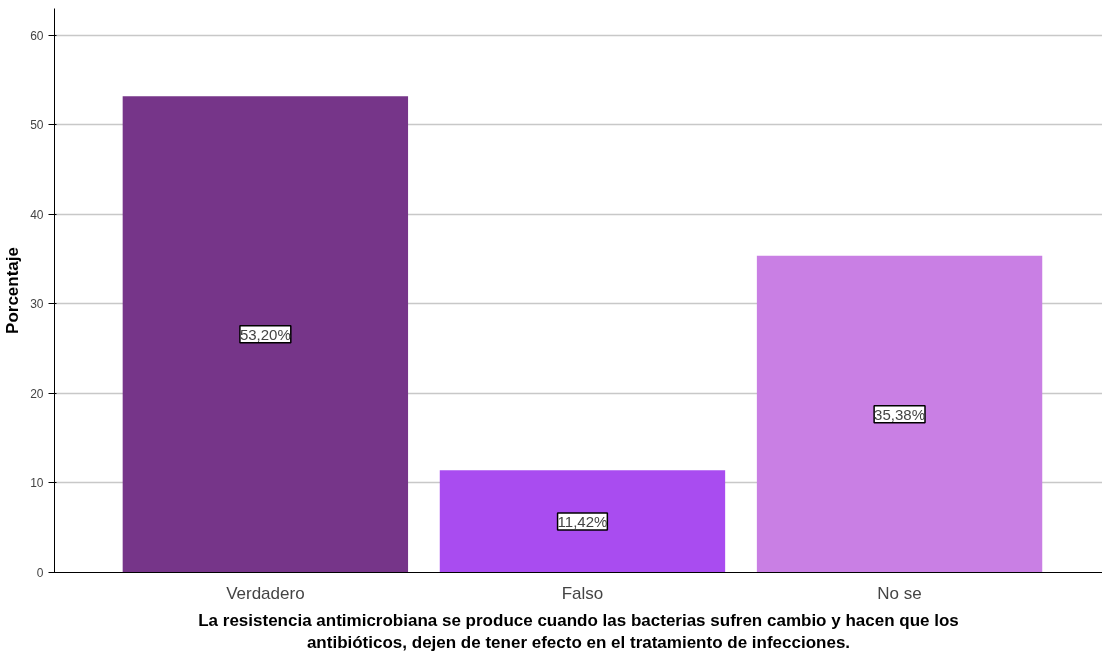 This screenshot has width=1102, height=655. What do you see at coordinates (899, 593) in the screenshot?
I see `x-tick-label: No se` at bounding box center [899, 593].